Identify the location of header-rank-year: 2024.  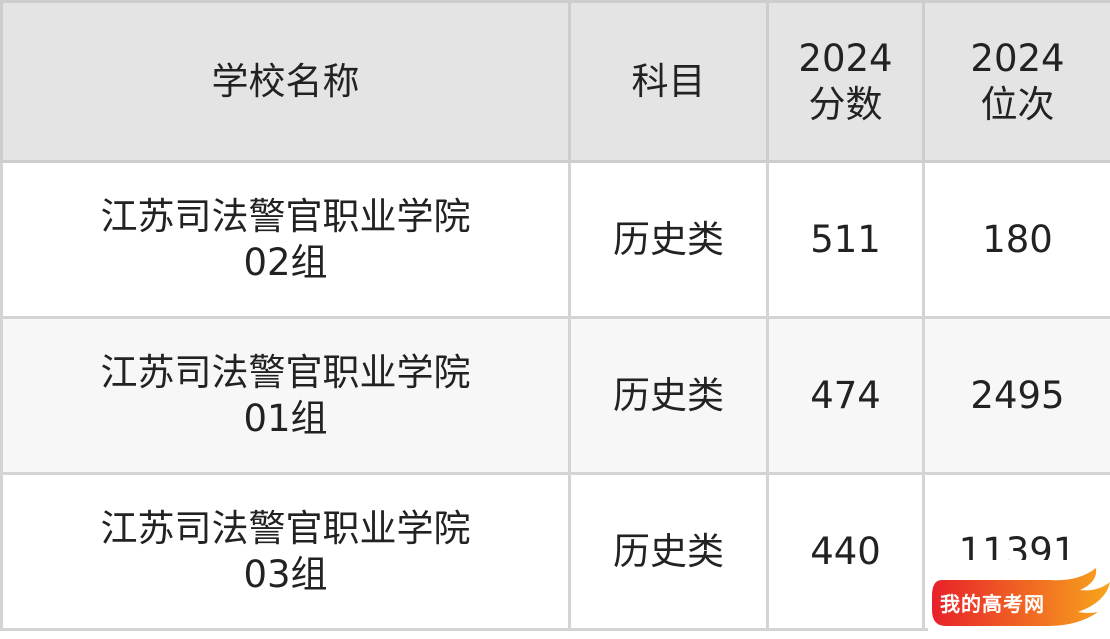
(1017, 58).